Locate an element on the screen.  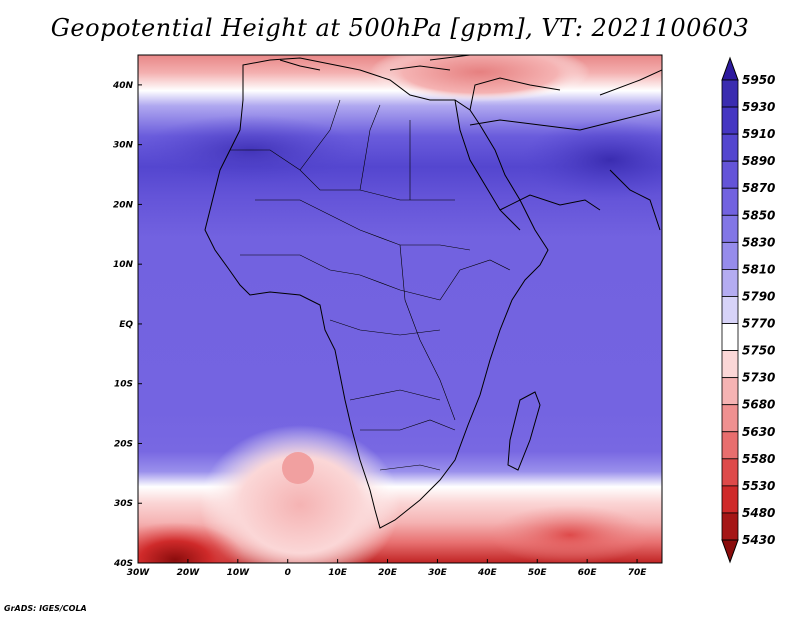
colorbar-level-label: 5930 is located at coordinates (758, 107).